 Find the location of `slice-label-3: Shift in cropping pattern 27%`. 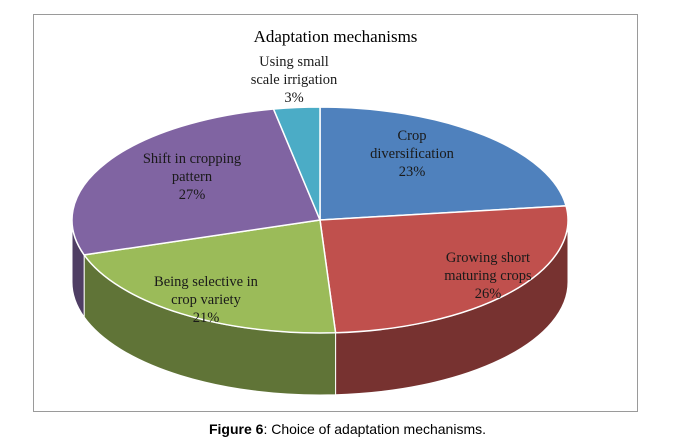

slice-label-3: Shift in cropping pattern 27% is located at coordinates (192, 177).